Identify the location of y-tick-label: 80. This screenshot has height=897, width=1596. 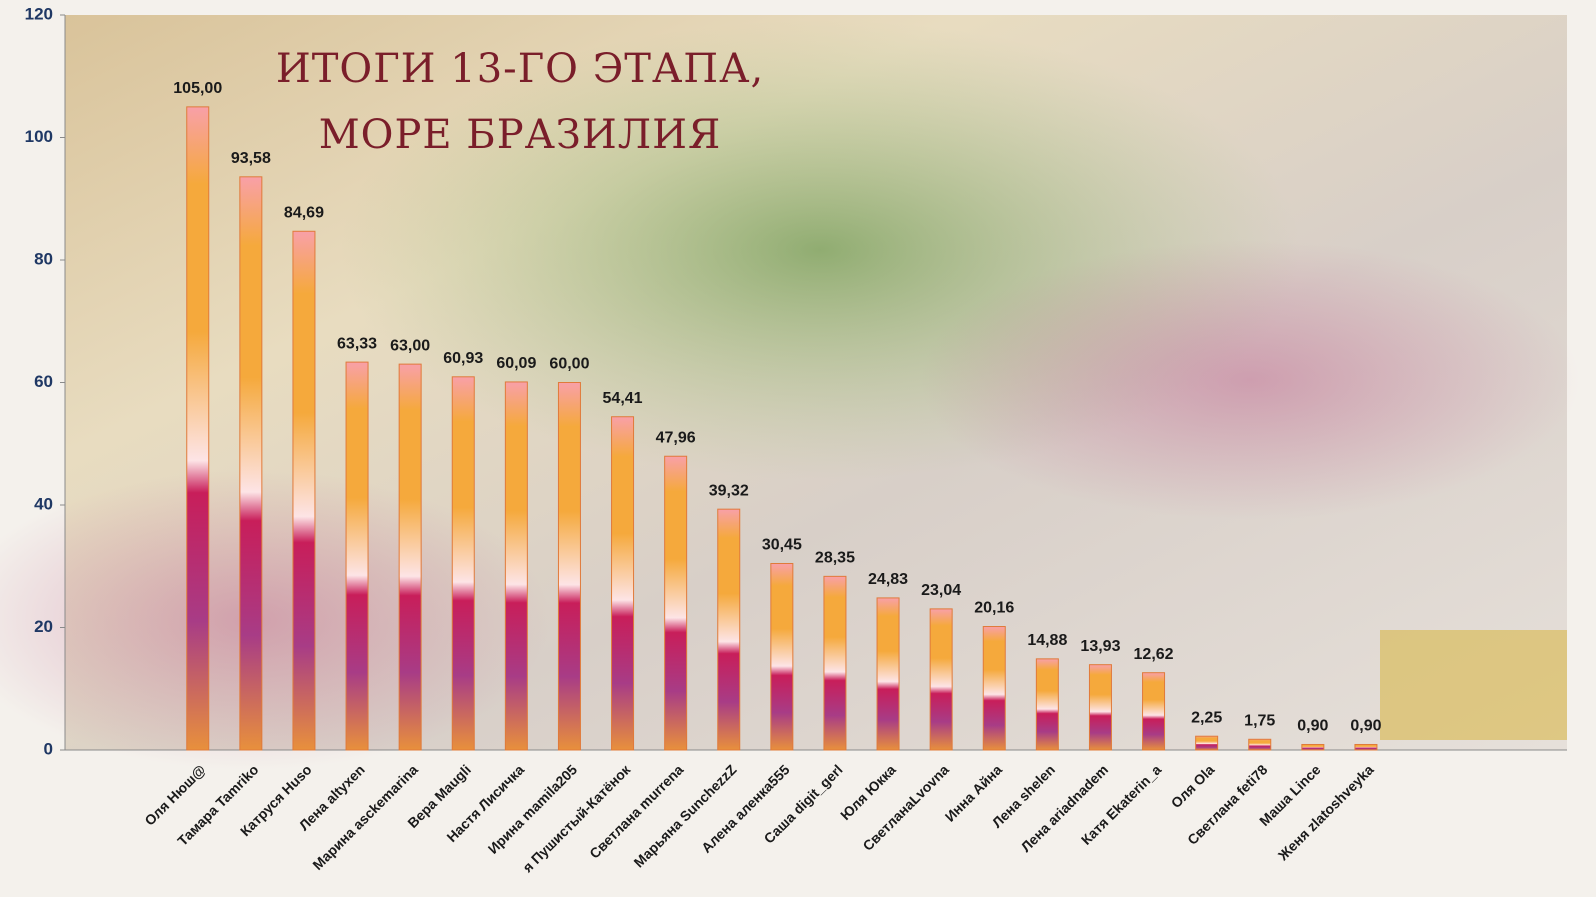
(43, 258).